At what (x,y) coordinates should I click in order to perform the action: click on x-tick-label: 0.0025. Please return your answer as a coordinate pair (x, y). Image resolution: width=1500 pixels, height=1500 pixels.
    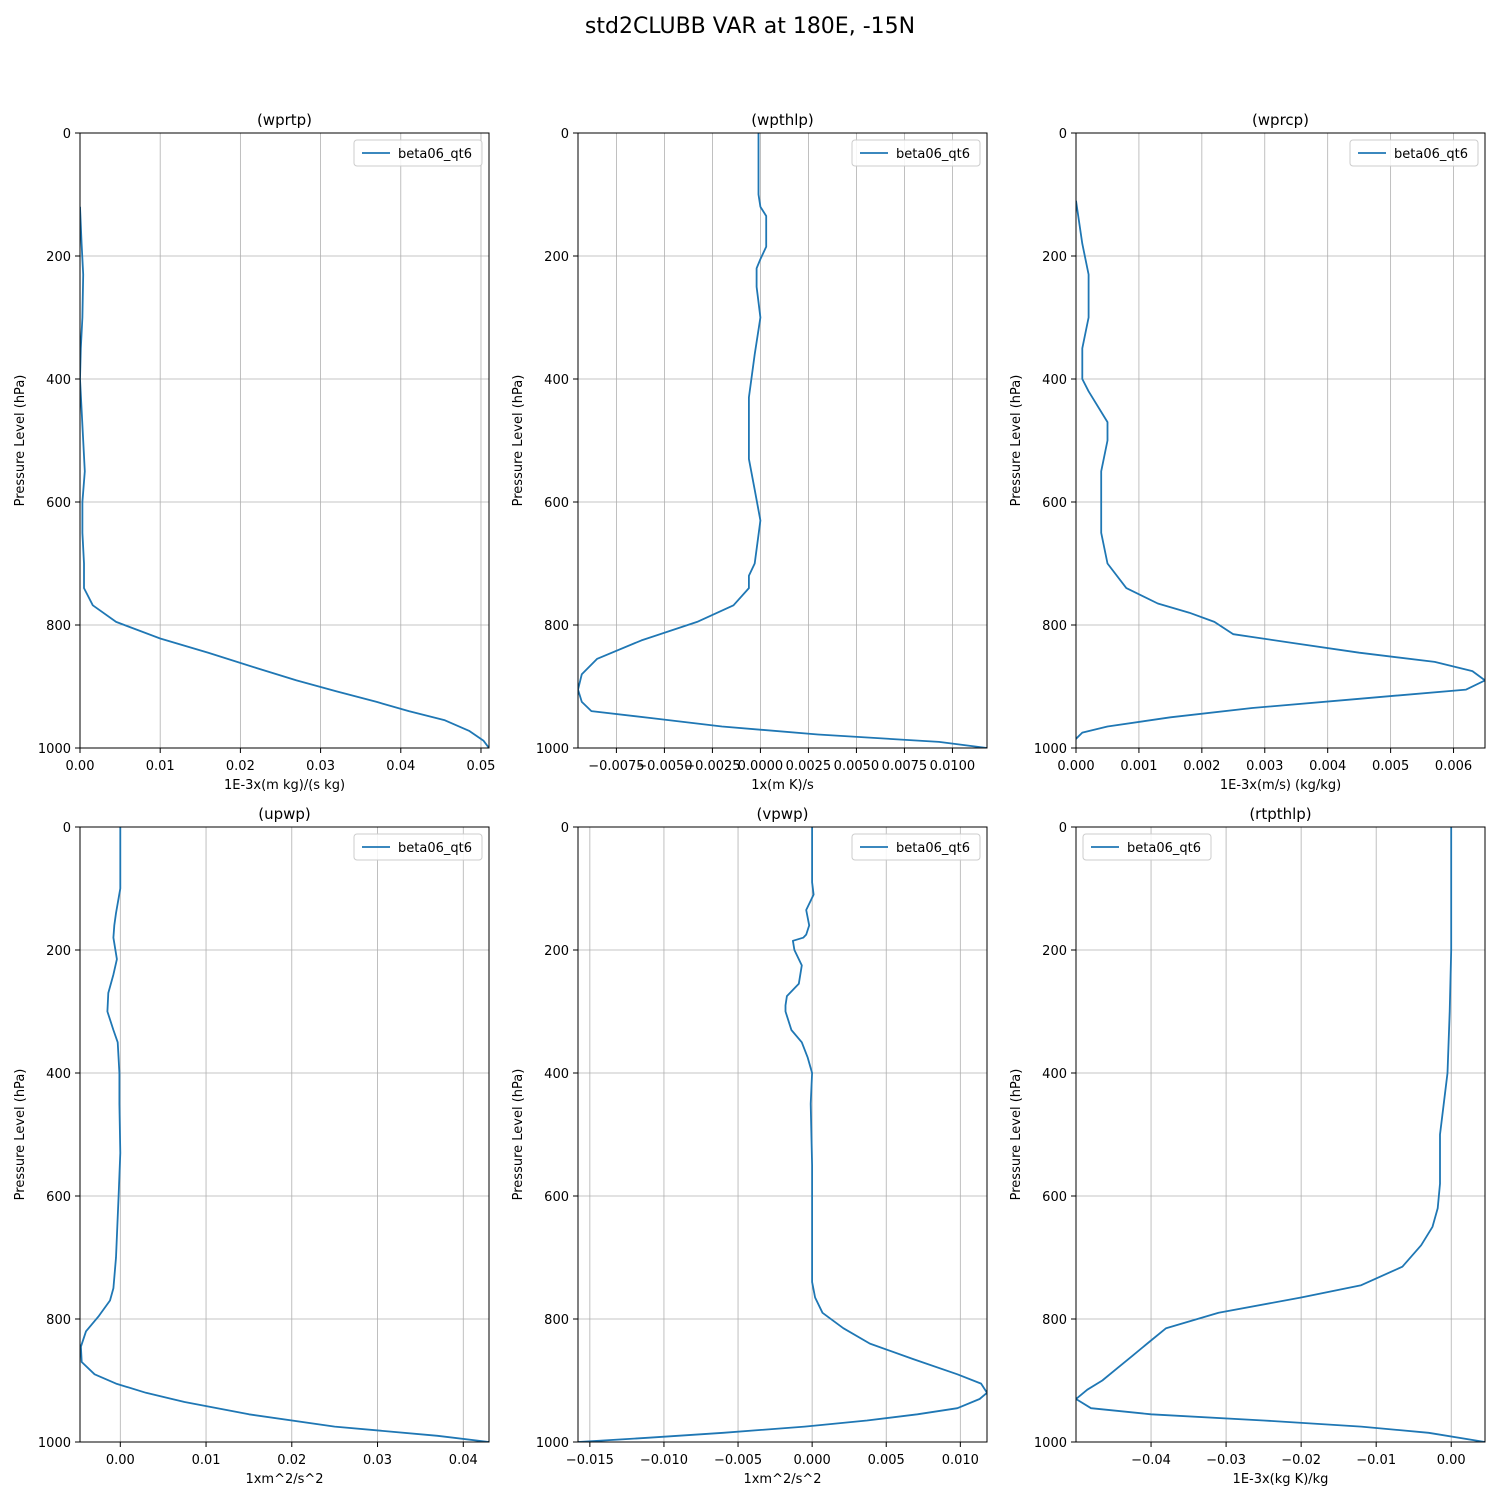
    Looking at the image, I should click on (809, 766).